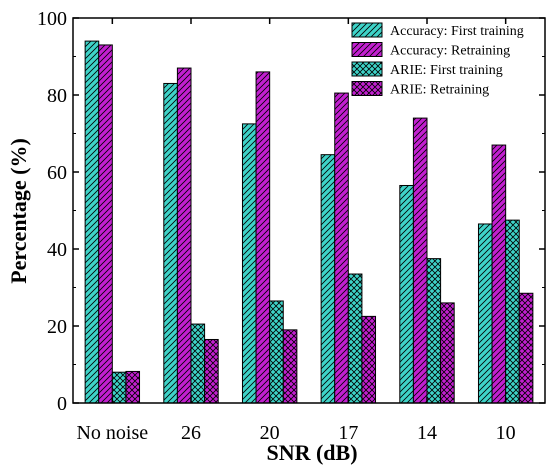  I want to click on x-tick-label-no-noise: No noise, so click(112, 433).